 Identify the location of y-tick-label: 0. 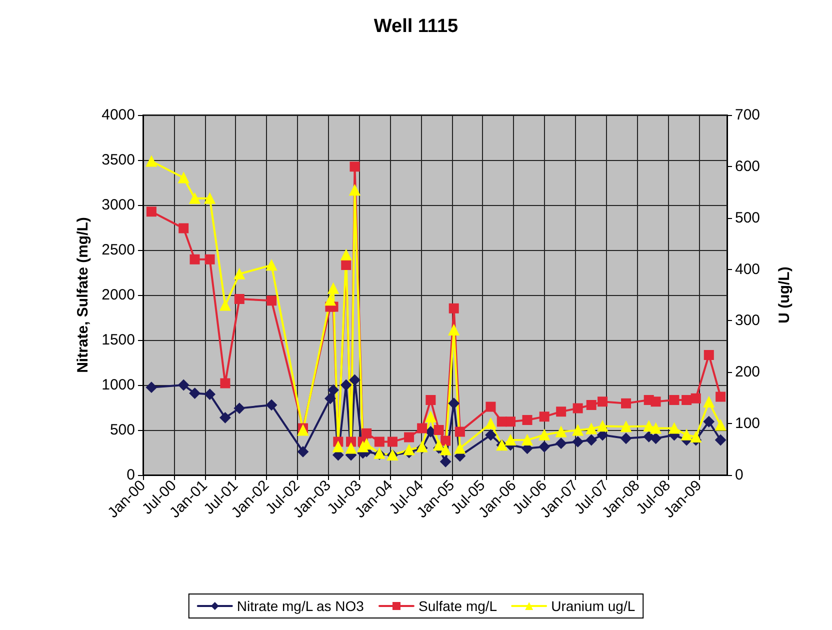
(130, 475).